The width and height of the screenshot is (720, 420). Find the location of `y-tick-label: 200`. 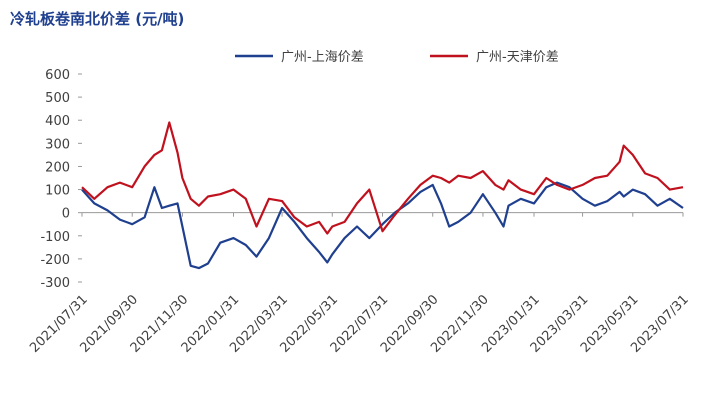

y-tick-label: 200 is located at coordinates (57, 167).